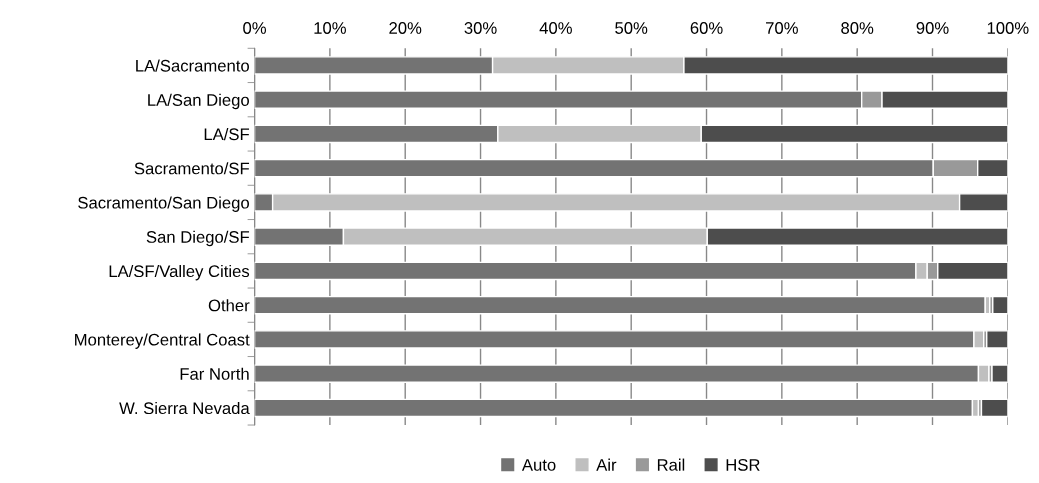 The height and width of the screenshot is (483, 1039). Describe the element at coordinates (1008, 28) in the screenshot. I see `x-tick-label: 100%` at that location.